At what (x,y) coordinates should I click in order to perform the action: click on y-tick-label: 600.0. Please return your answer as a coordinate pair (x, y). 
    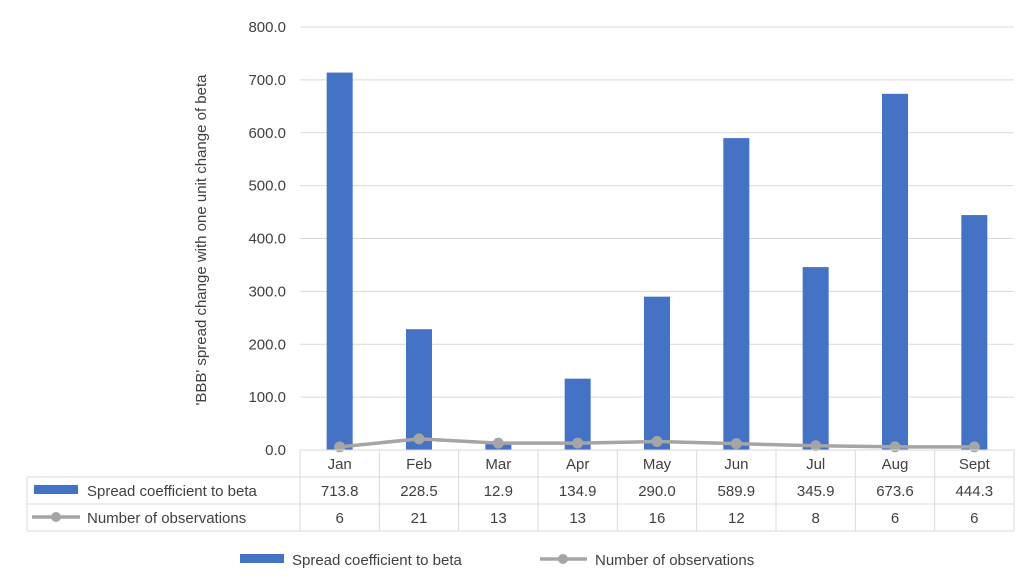
    Looking at the image, I should click on (267, 133).